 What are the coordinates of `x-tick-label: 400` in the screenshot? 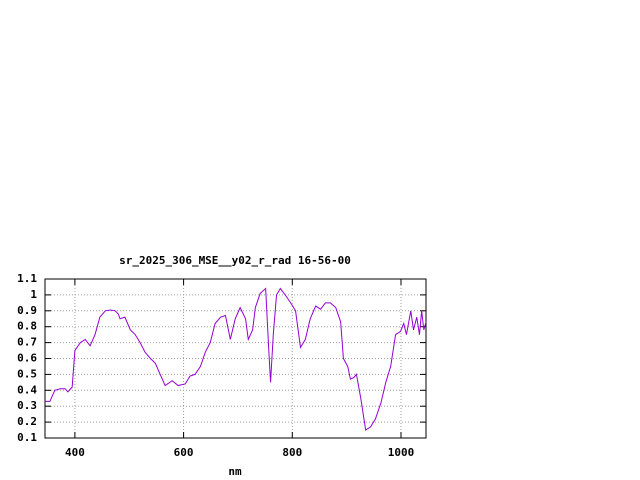 It's located at (75, 452).